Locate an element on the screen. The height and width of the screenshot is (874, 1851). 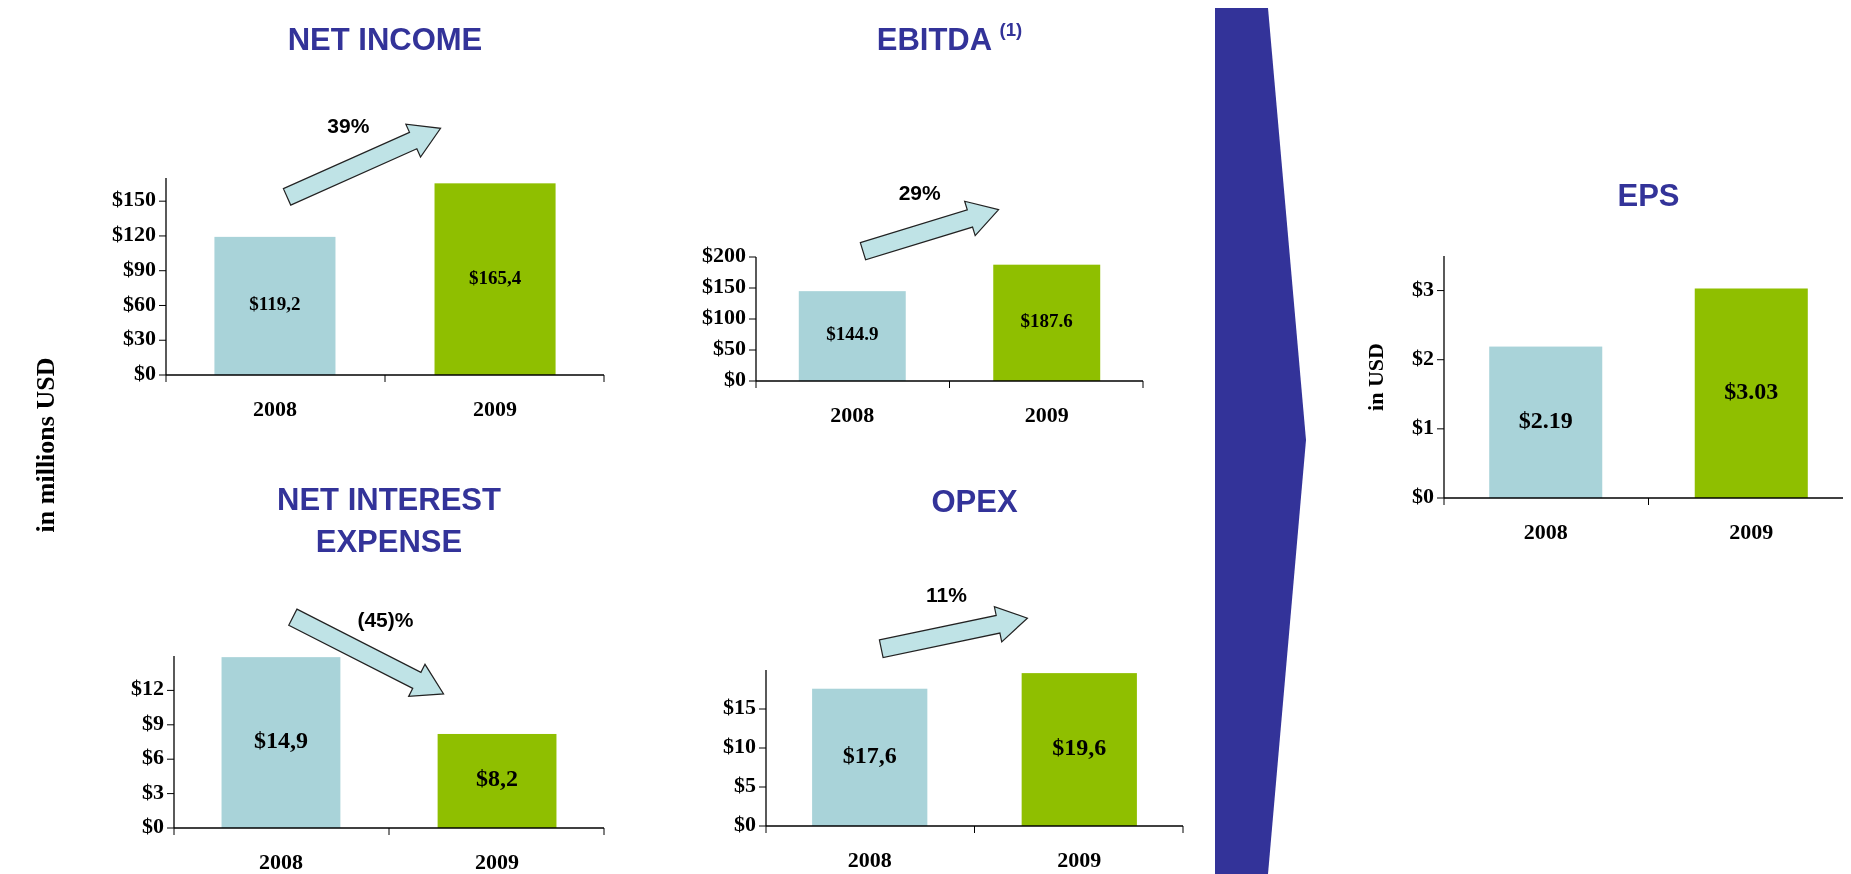
y-axis-title: in millions USD is located at coordinates (45, 445).